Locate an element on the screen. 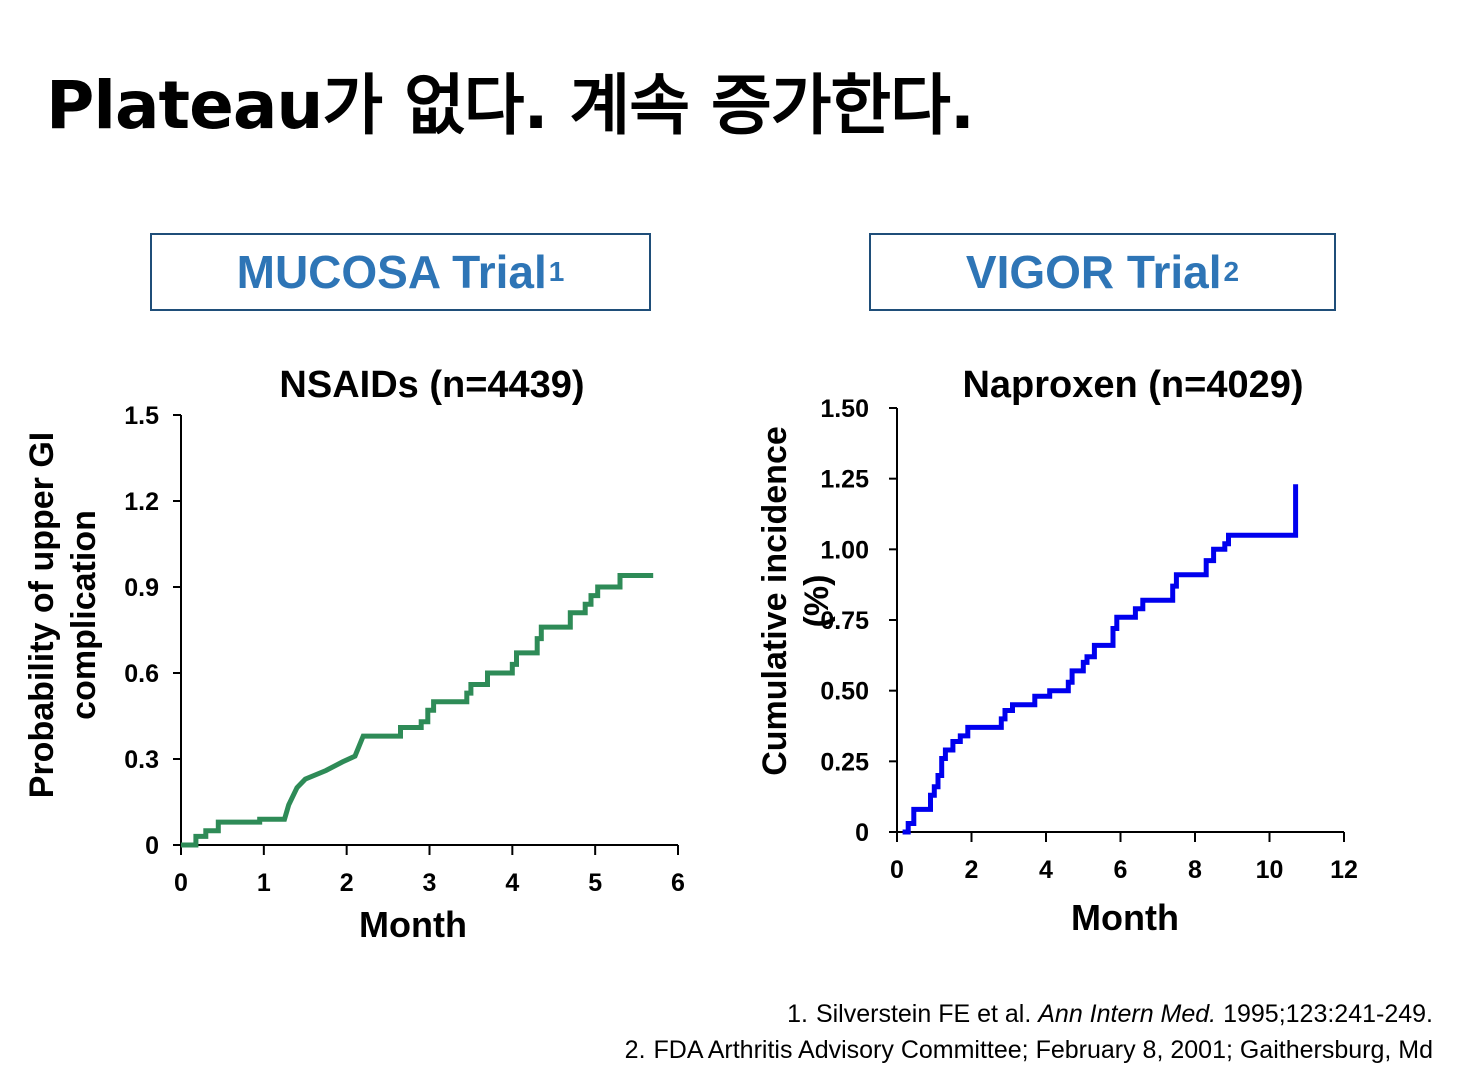 This screenshot has height=1083, width=1461. nsaids-y-tick-label: 0.3 is located at coordinates (141, 760).